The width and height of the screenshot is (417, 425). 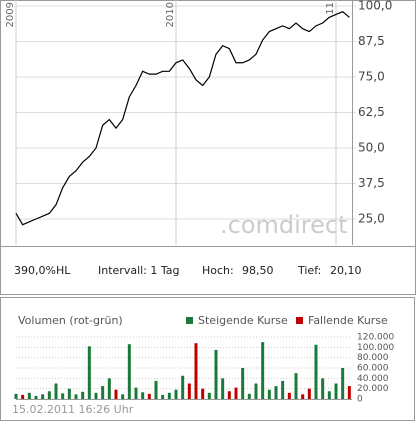 What do you see at coordinates (373, 389) in the screenshot?
I see `y-tick-label: 20.000` at bounding box center [373, 389].